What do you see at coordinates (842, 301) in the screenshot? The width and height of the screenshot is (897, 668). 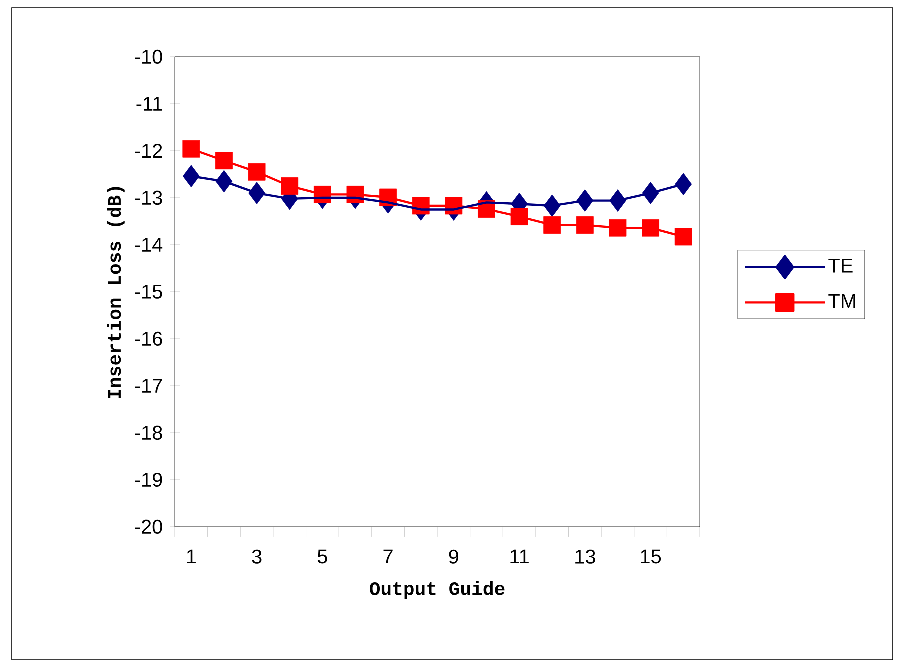 I see `legend-label: TM` at bounding box center [842, 301].